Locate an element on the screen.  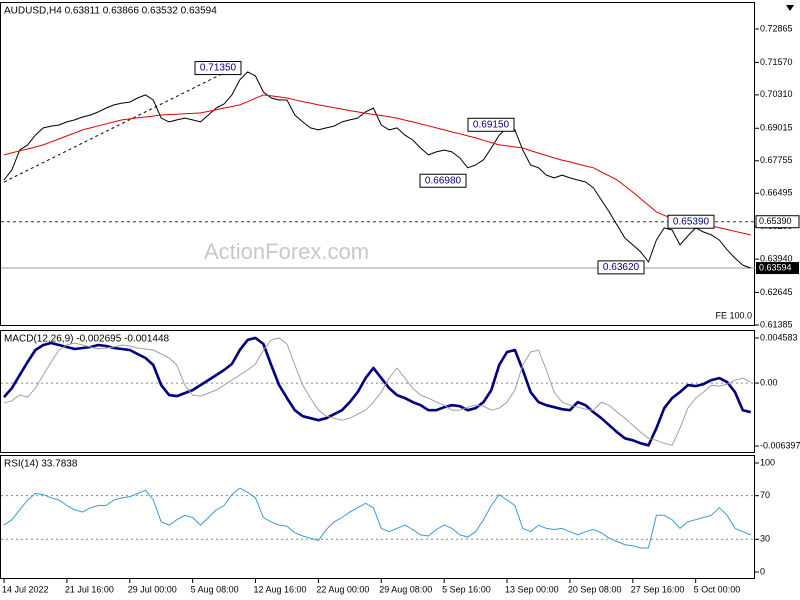
y-tick-label: 0.00 is located at coordinates (769, 382).